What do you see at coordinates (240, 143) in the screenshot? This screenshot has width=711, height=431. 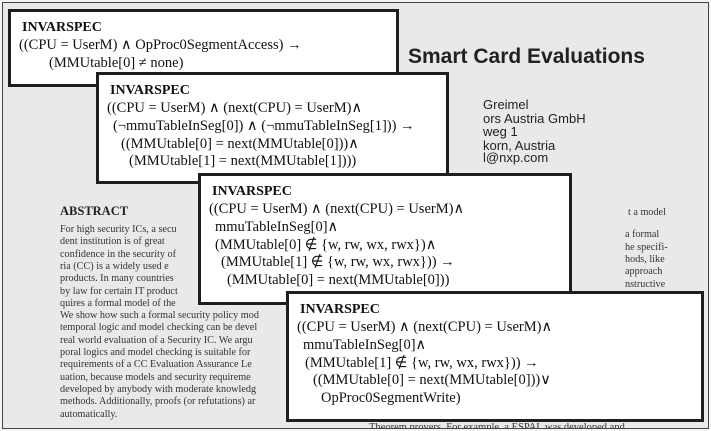 I see `spec-line: ((MMUtable[0] = next(MMUtable[0]))∧` at bounding box center [240, 143].